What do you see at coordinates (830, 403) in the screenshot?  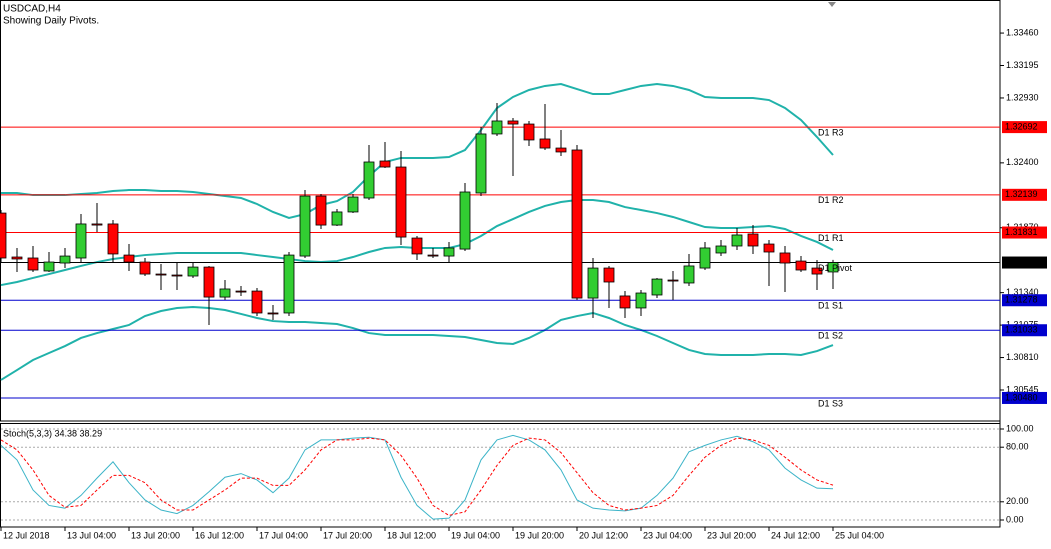 I see `level-name: D1 S3` at bounding box center [830, 403].